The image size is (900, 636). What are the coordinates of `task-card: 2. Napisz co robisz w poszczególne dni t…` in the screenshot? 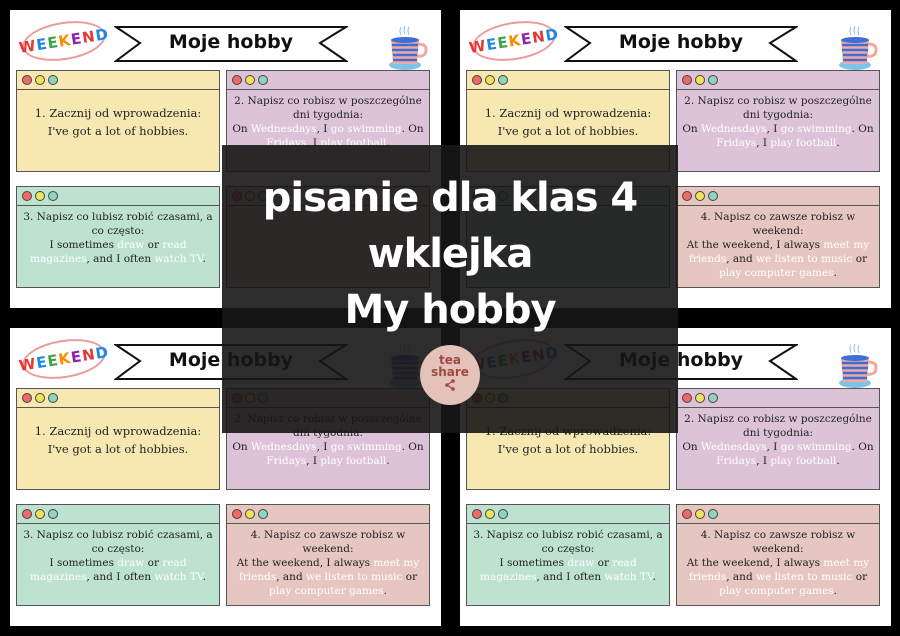 It's located at (778, 121).